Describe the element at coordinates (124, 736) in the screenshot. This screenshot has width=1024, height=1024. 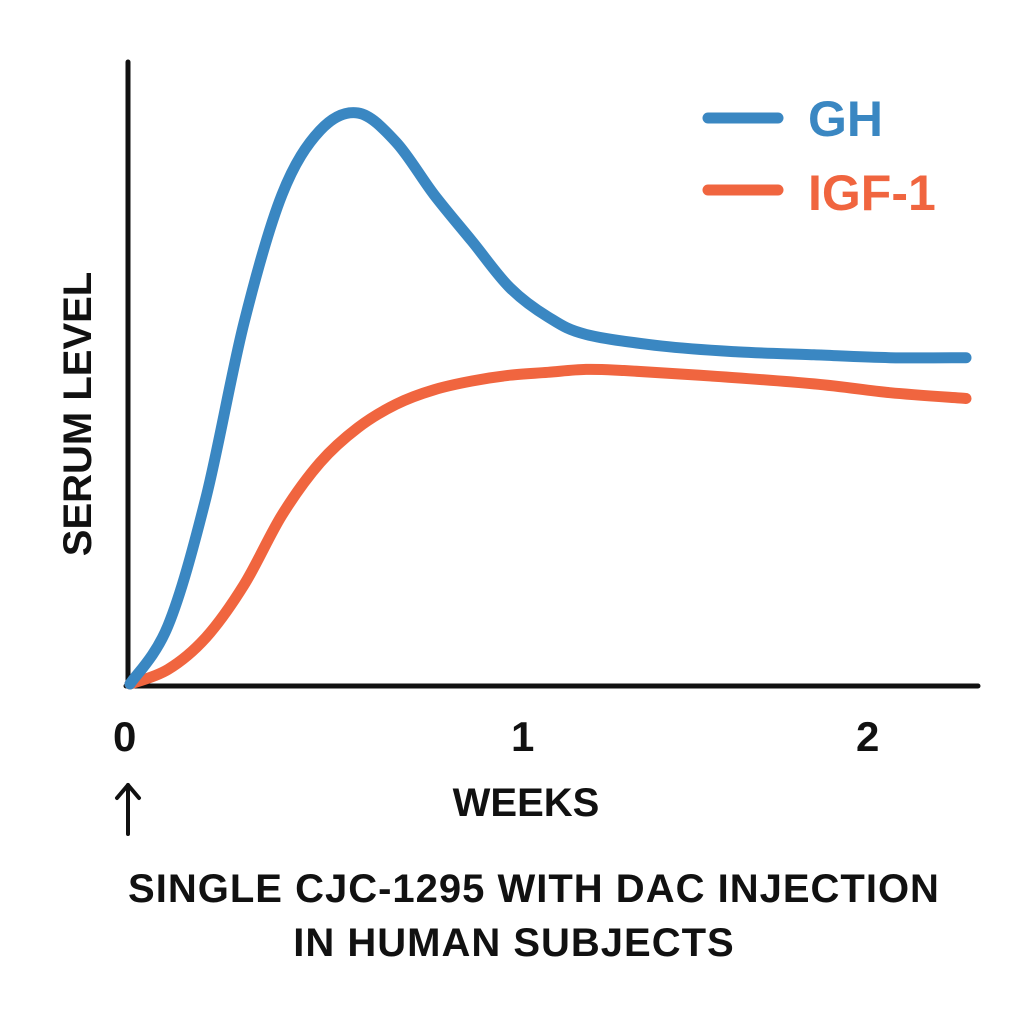
I see `x-tick-label-0: 0` at that location.